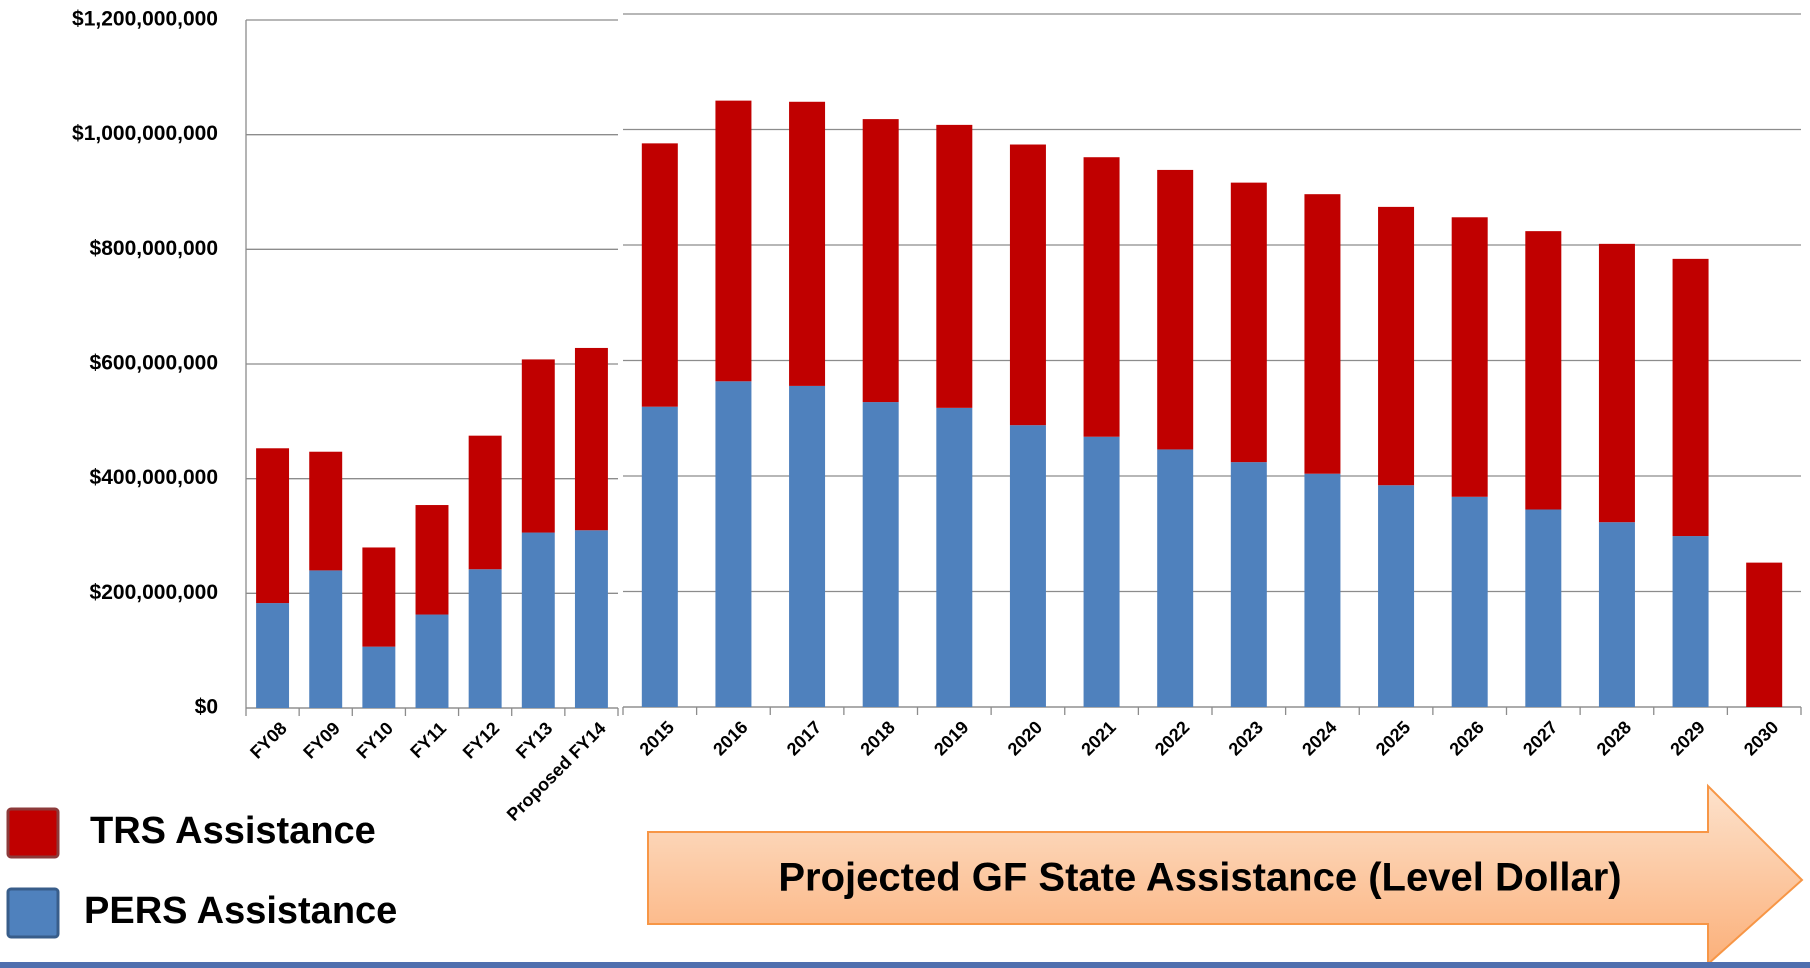  What do you see at coordinates (877, 738) in the screenshot?
I see `x-tick-label: 2018` at bounding box center [877, 738].